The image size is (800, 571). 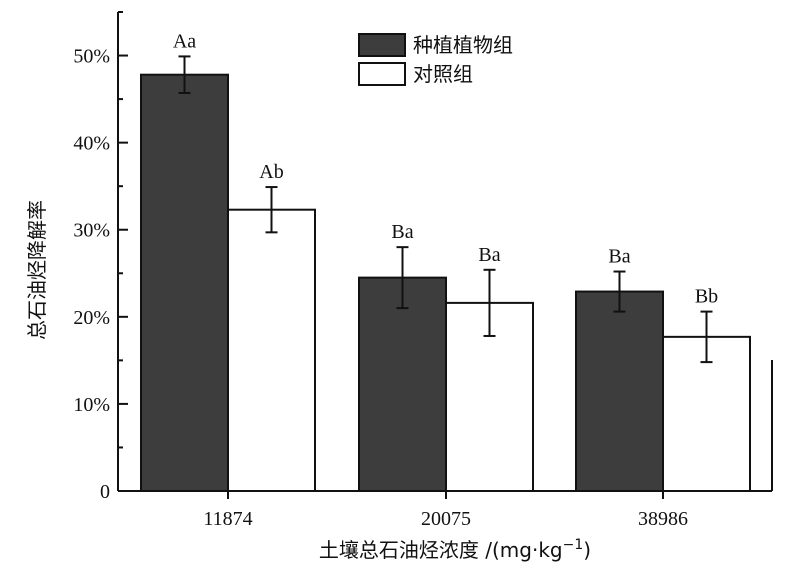 What do you see at coordinates (382, 74) in the screenshot?
I see `legend-swatch-control` at bounding box center [382, 74].